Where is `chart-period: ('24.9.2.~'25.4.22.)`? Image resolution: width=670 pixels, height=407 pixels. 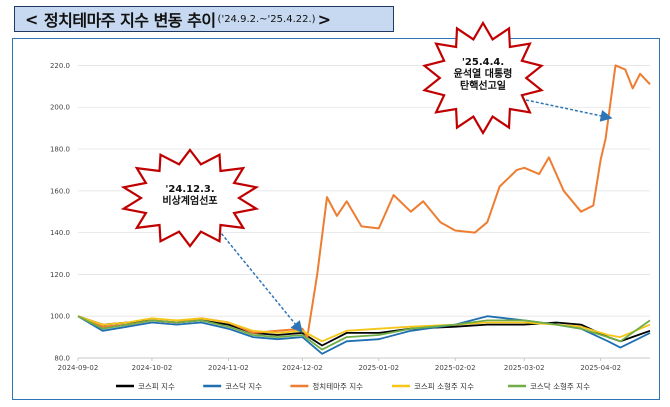 chart-period: ('24.9.2.~'25.4.22.) is located at coordinates (266, 19).